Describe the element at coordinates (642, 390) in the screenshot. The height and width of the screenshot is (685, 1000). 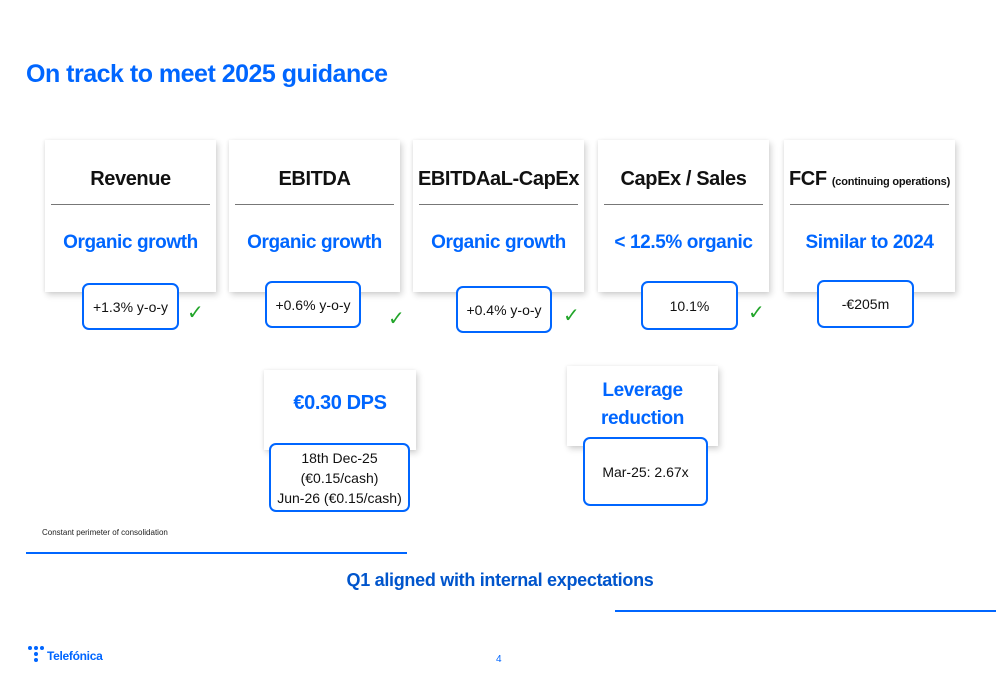
I see `leverage-heading-line: Leverage` at that location.